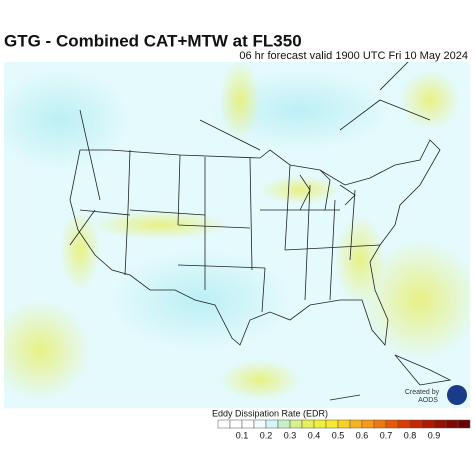  Describe the element at coordinates (266, 435) in the screenshot. I see `colorbar-tick-label: 0.2` at that location.